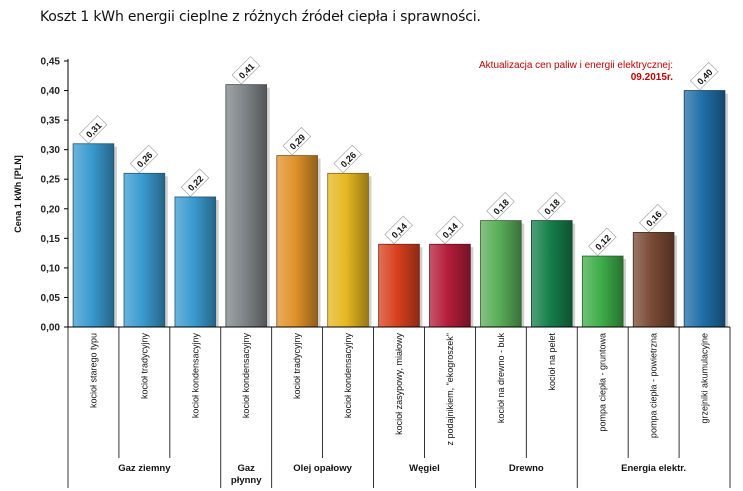  What do you see at coordinates (653, 468) in the screenshot?
I see `group-label: Energia elektr.` at bounding box center [653, 468].